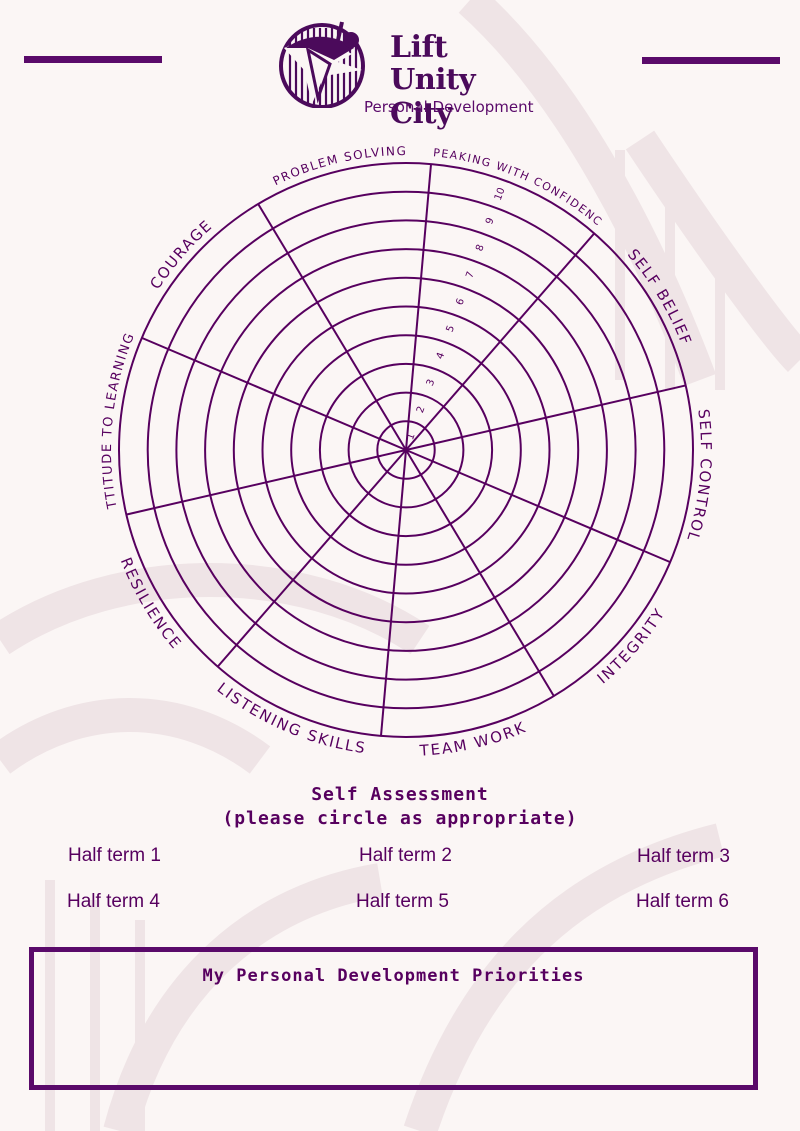  Describe the element at coordinates (682, 901) in the screenshot. I see `half-term-6: Half term 6` at that location.